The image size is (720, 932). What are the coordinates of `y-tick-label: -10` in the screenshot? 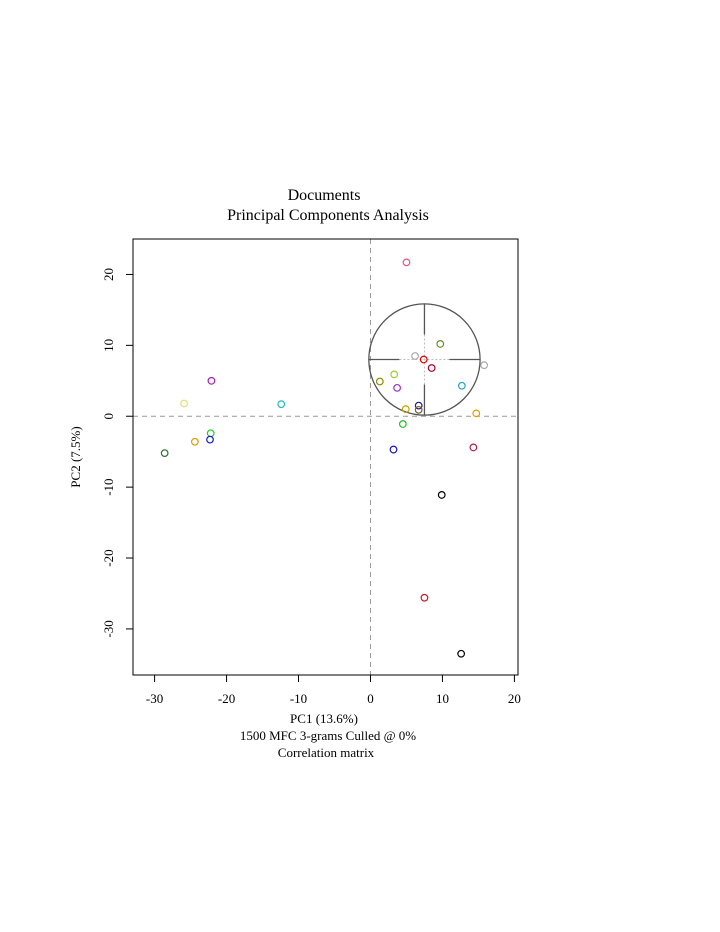 It's located at (108, 486).